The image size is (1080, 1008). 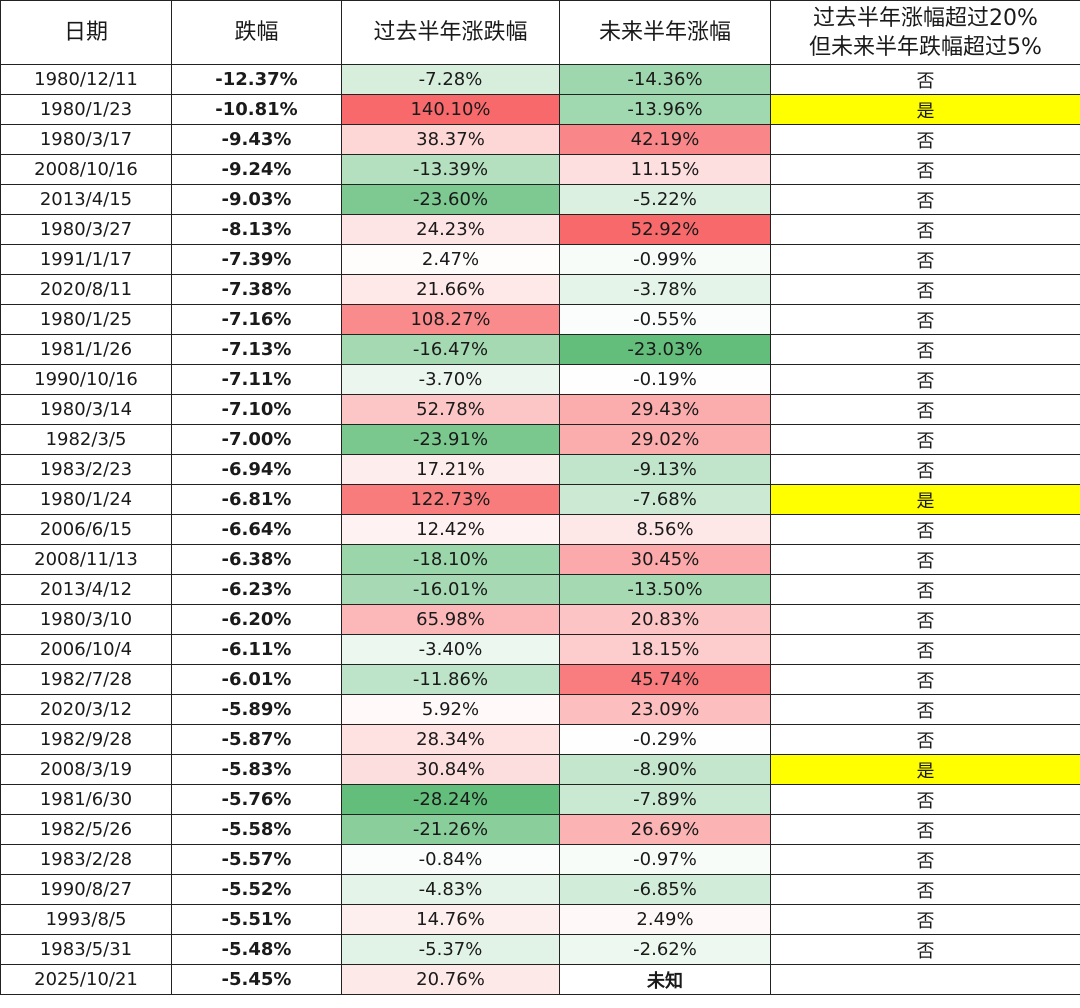 I want to click on cell-drop: -7.39%, so click(x=256, y=259).